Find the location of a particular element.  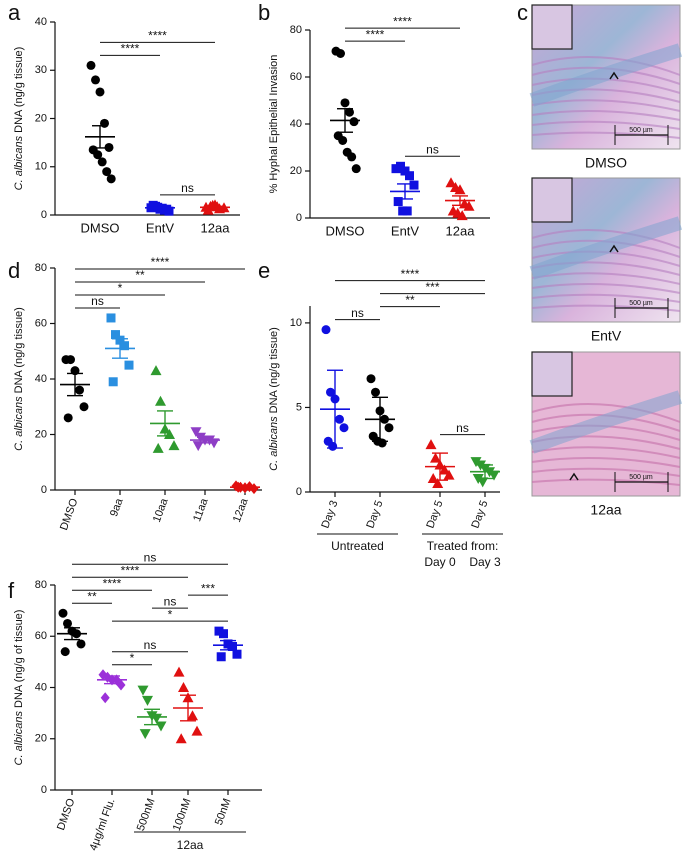

image-label: EntV is located at coordinates (606, 336).